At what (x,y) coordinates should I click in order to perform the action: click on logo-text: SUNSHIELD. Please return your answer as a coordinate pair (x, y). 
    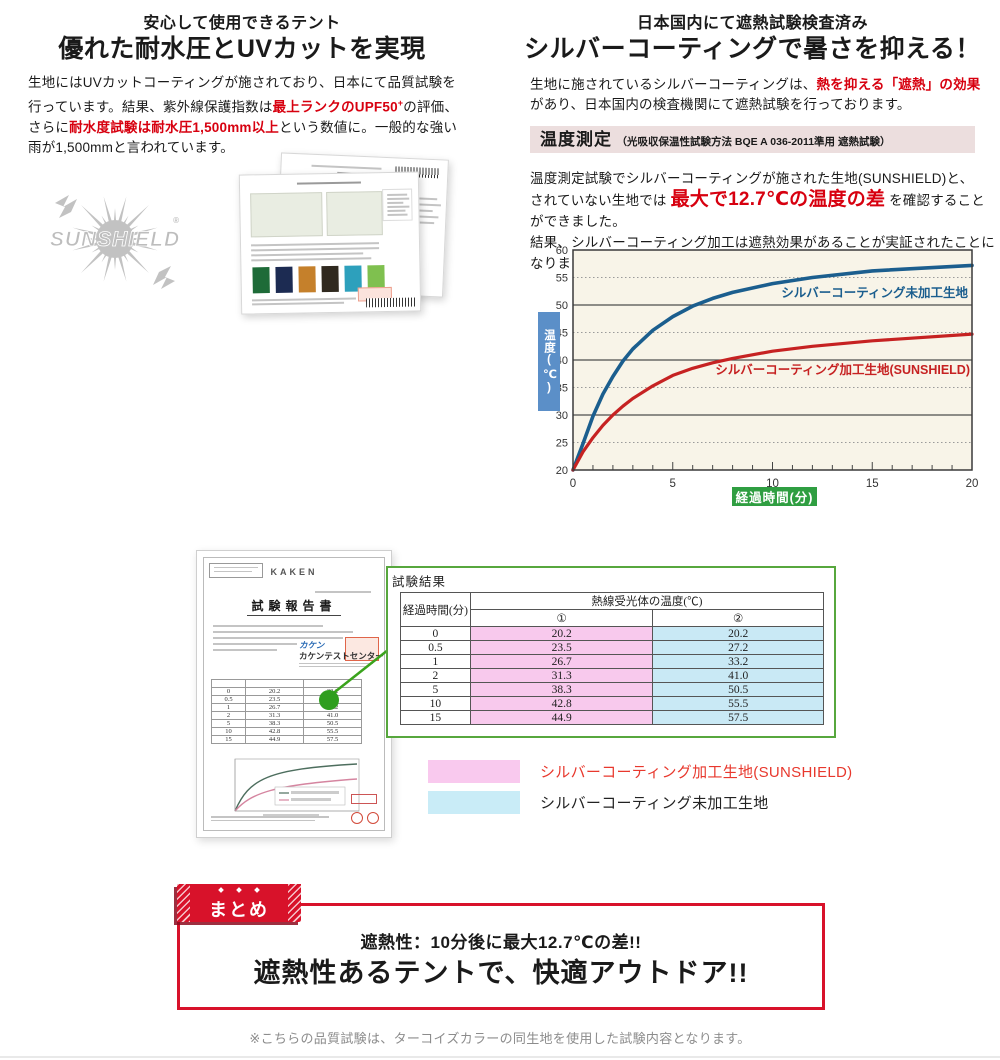
    Looking at the image, I should click on (115, 239).